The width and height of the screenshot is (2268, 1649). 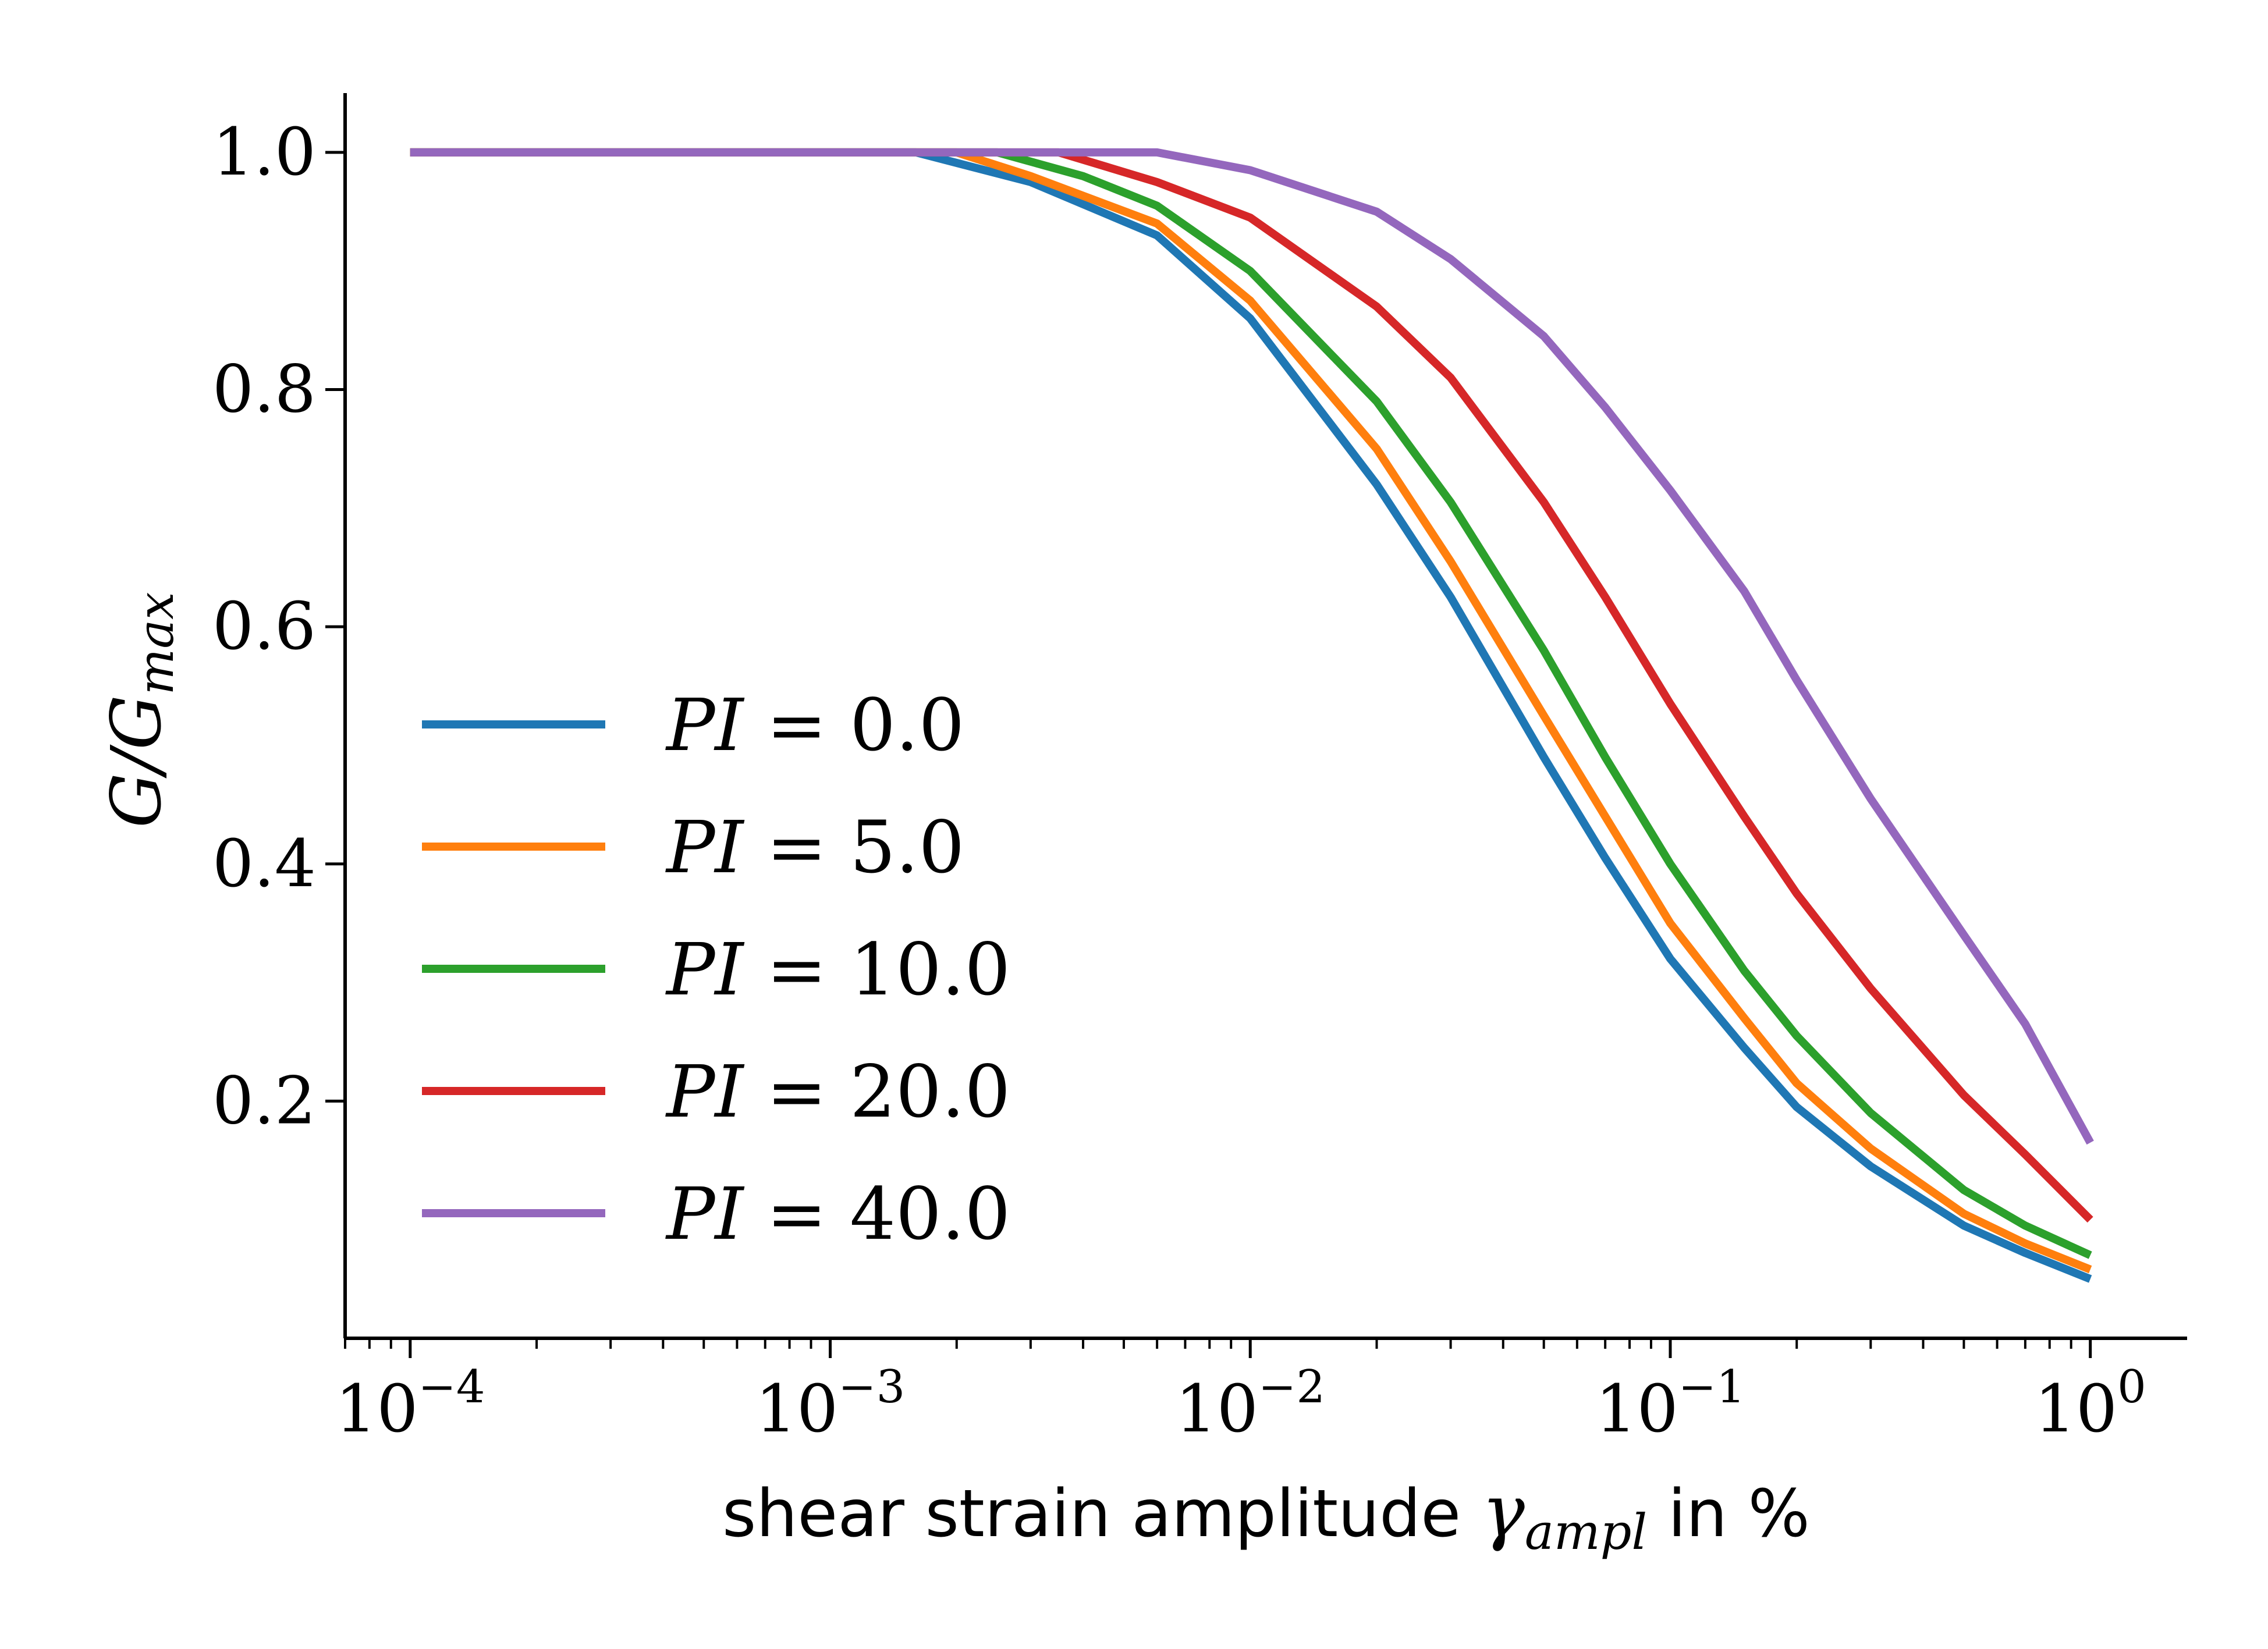 What do you see at coordinates (2090, 1404) in the screenshot?
I see `x-tick-label: 10⁰` at bounding box center [2090, 1404].